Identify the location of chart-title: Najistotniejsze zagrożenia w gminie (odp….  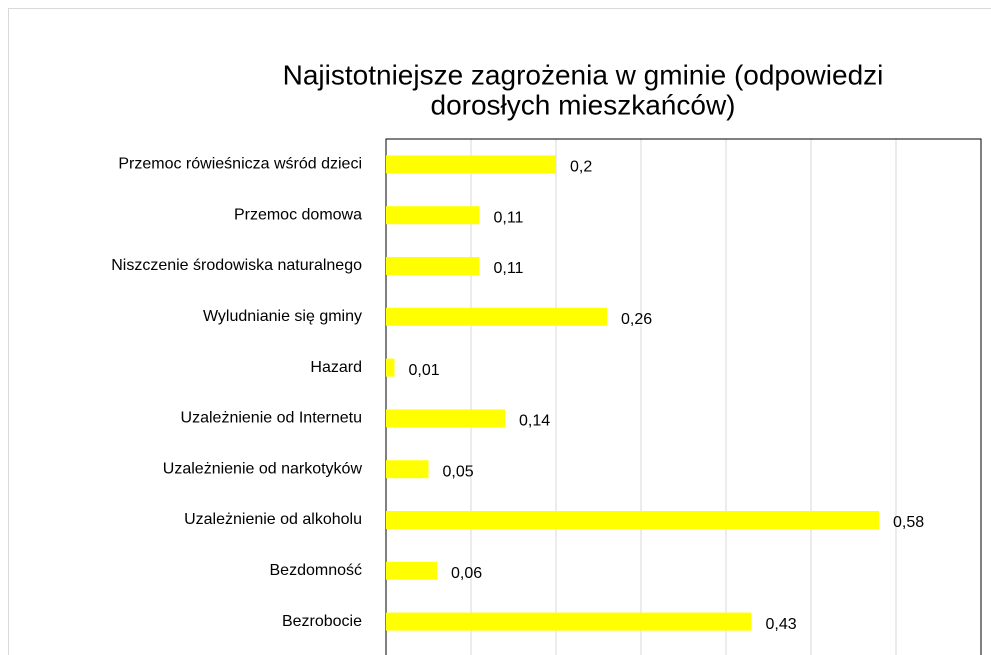
(583, 74).